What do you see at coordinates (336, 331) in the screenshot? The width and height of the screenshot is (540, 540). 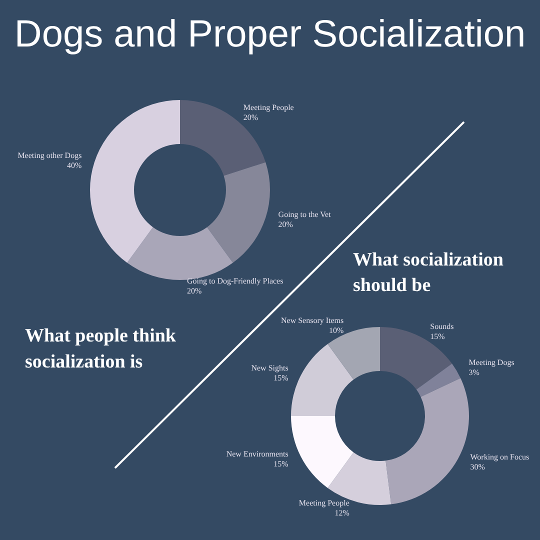 I see `data-label: 10%` at bounding box center [336, 331].